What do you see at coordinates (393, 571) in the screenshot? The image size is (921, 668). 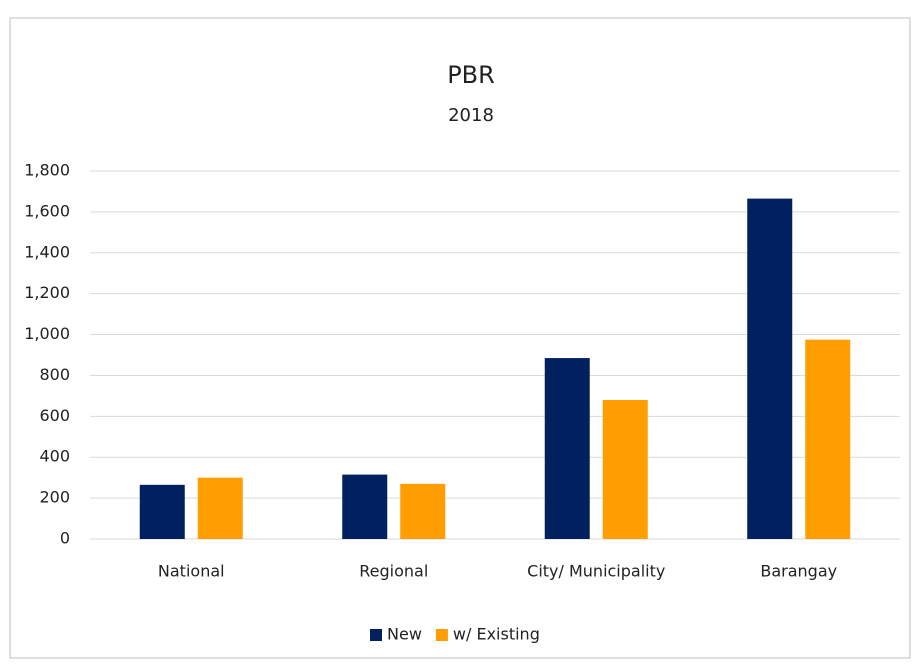 I see `x-tick-label: Regional` at bounding box center [393, 571].